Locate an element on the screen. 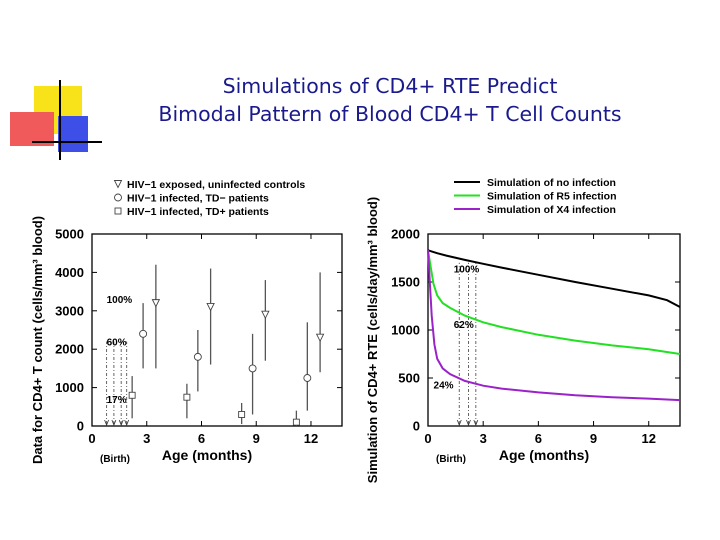 The image size is (720, 540). right-series-line-x4 is located at coordinates (554, 326).